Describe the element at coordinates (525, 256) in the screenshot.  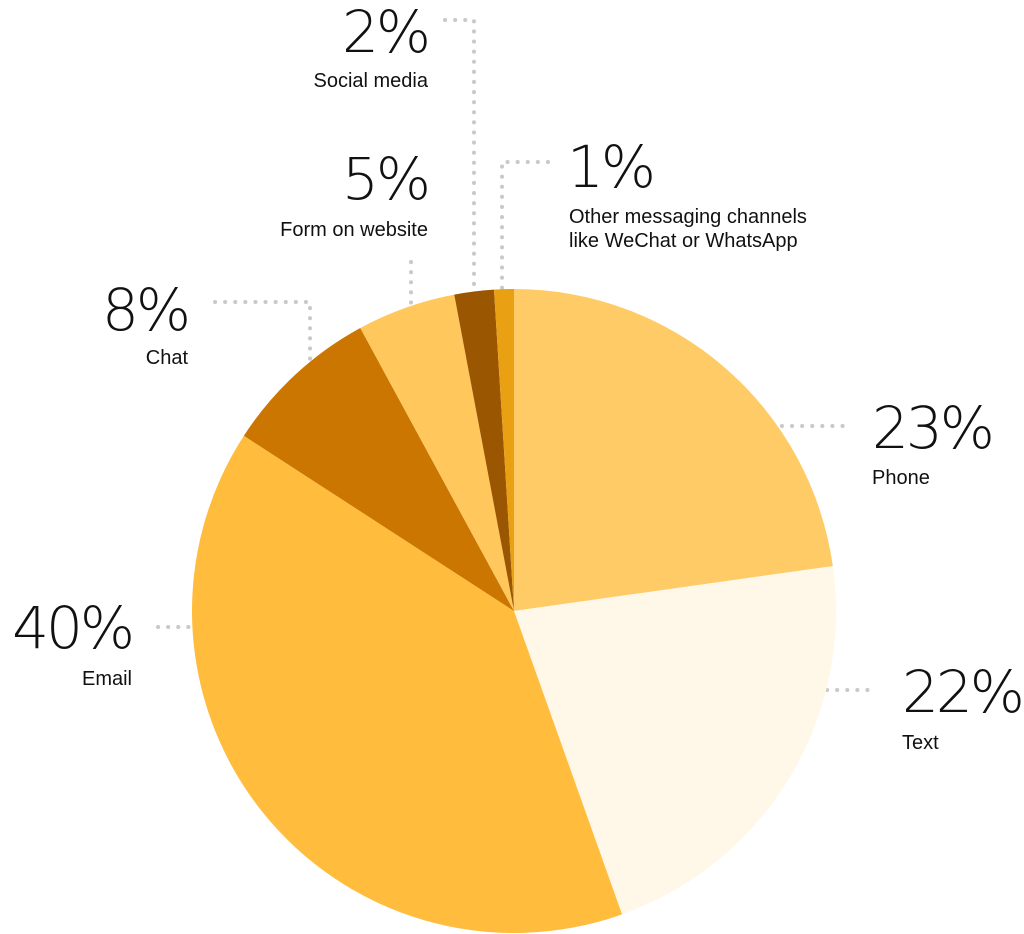
I see `leader-line-other-messaging-channels-like-wechat-or-whatsapp` at that location.